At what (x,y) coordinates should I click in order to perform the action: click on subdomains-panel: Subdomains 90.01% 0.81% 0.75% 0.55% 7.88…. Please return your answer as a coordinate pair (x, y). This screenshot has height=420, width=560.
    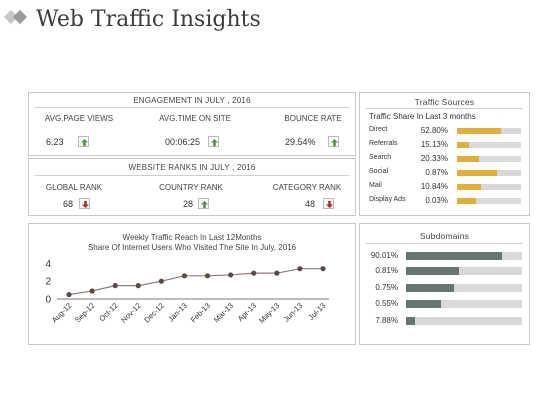
    Looking at the image, I should click on (444, 284).